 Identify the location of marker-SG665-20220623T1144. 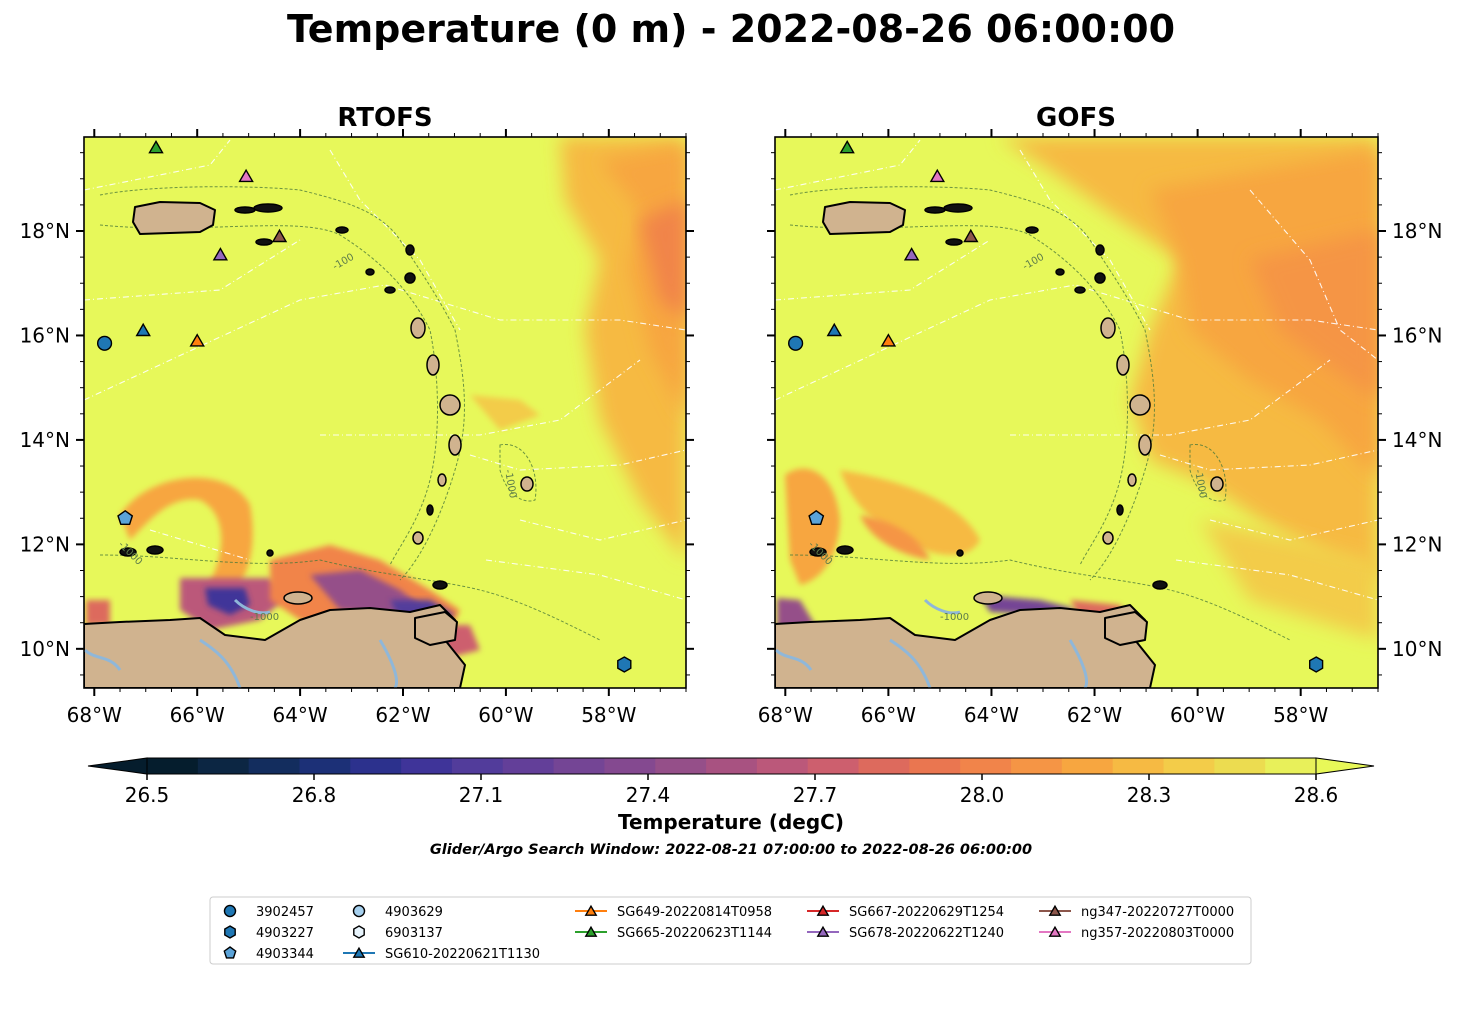
(156, 146).